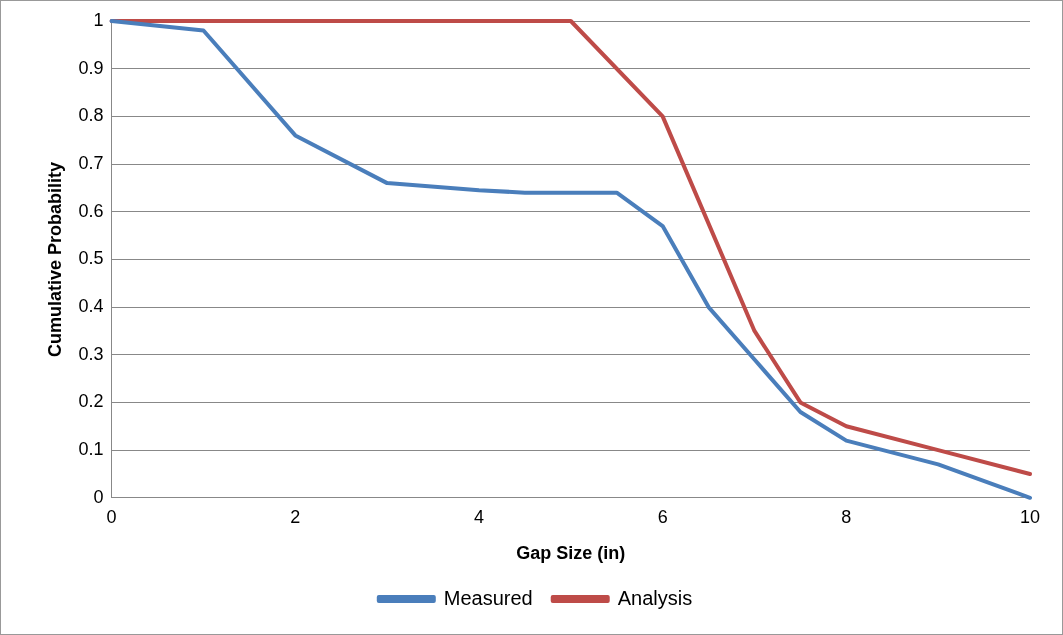 The height and width of the screenshot is (635, 1063). Describe the element at coordinates (98, 496) in the screenshot. I see `y-tick-label: 0` at that location.